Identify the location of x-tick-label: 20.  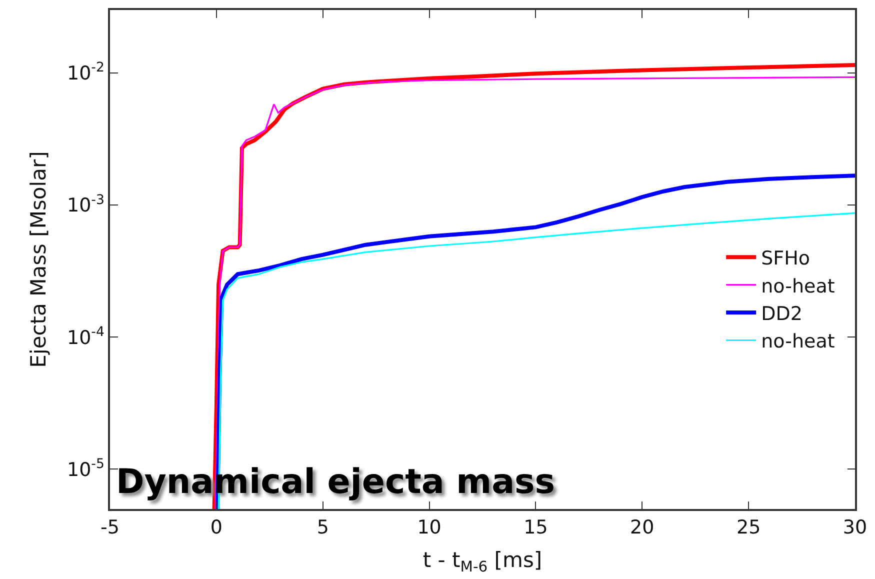
(642, 527).